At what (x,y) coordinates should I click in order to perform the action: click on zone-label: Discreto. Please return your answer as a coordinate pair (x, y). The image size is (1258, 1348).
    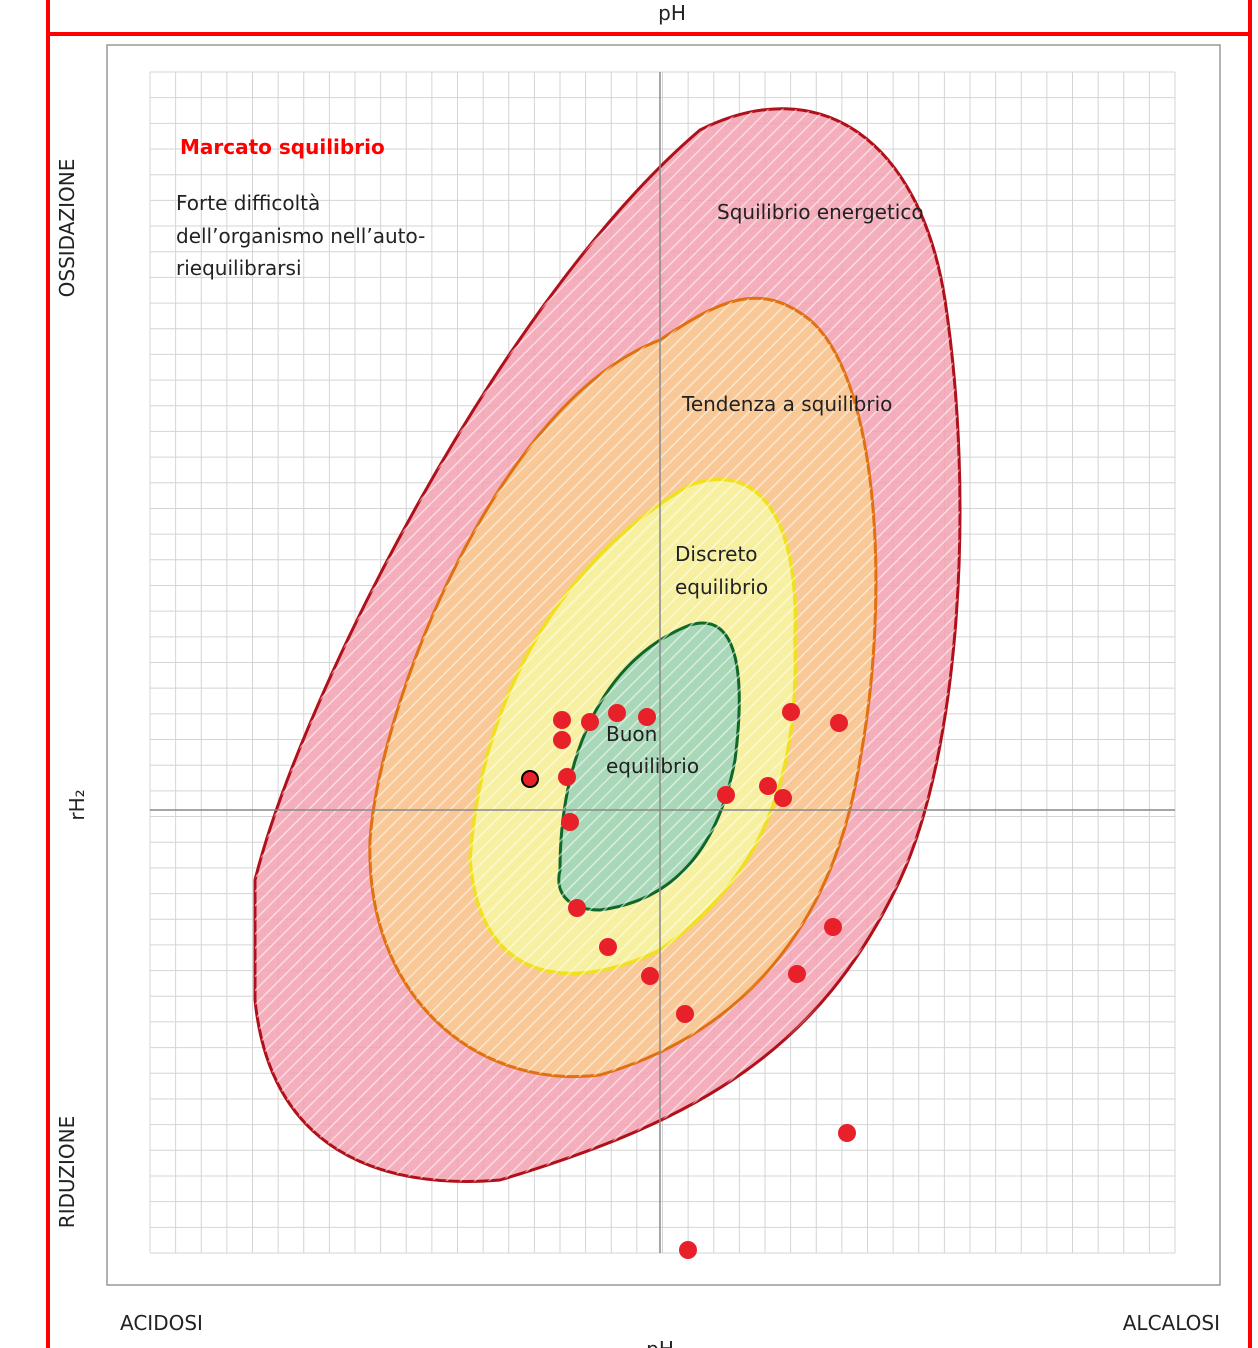
    Looking at the image, I should click on (716, 554).